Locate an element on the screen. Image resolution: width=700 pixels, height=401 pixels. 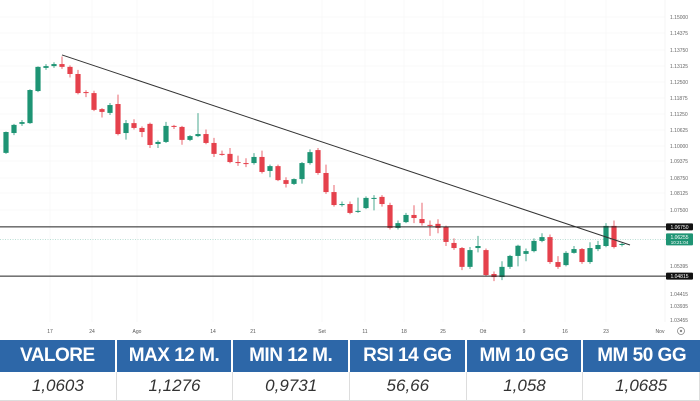
value-mm-10gg: 1,058 is located at coordinates (525, 386).